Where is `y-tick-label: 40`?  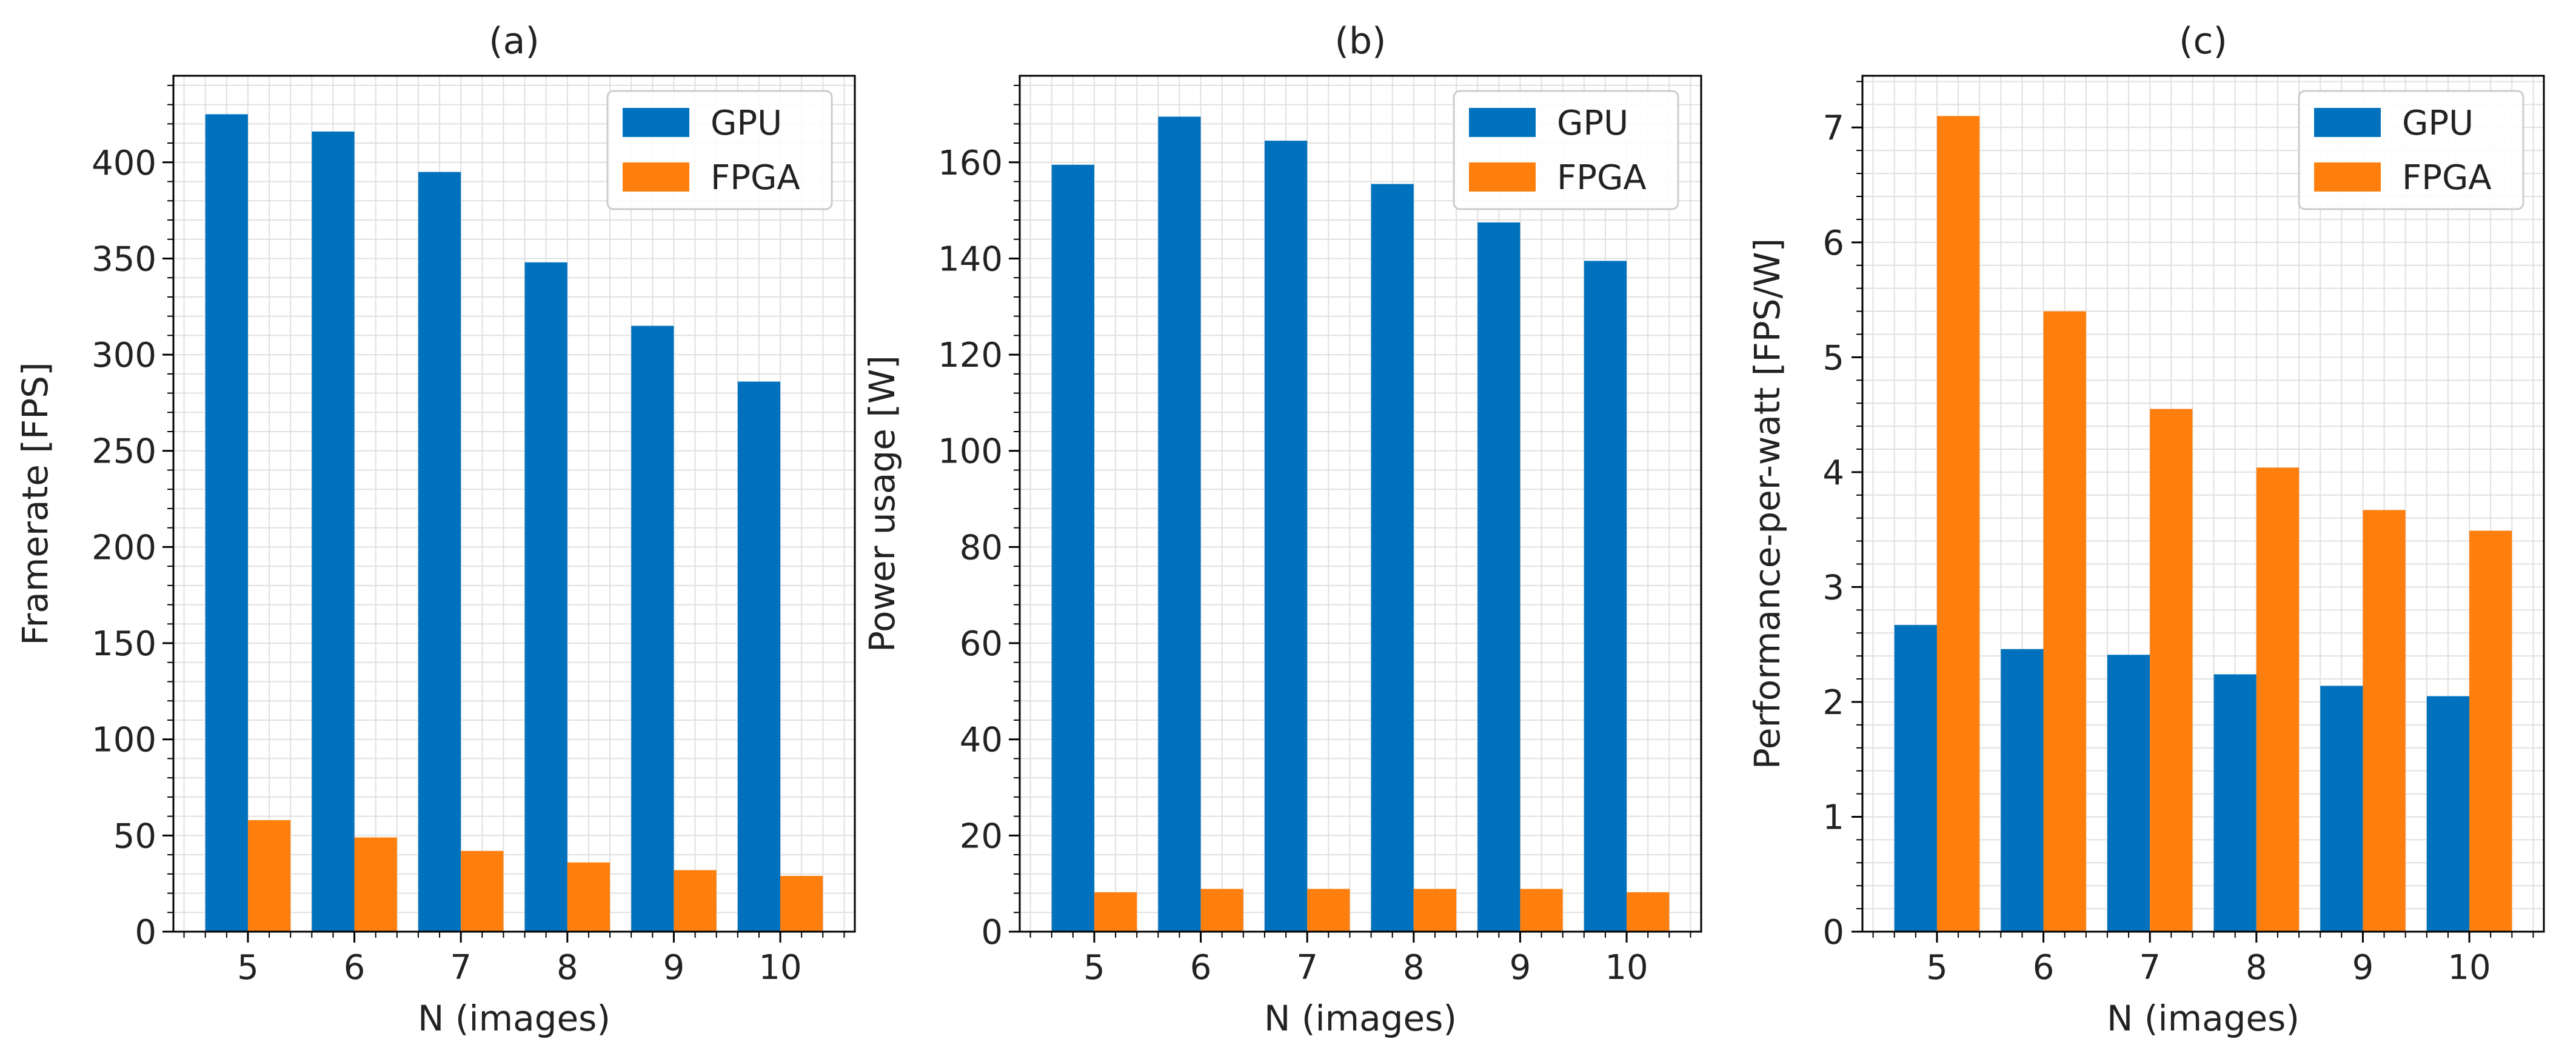
y-tick-label: 40 is located at coordinates (981, 740).